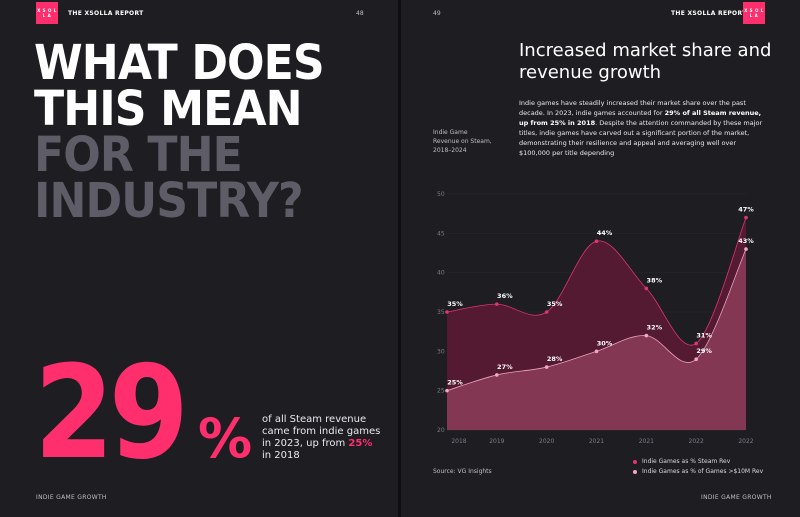 The height and width of the screenshot is (517, 800). I want to click on data-label: 36%, so click(505, 296).